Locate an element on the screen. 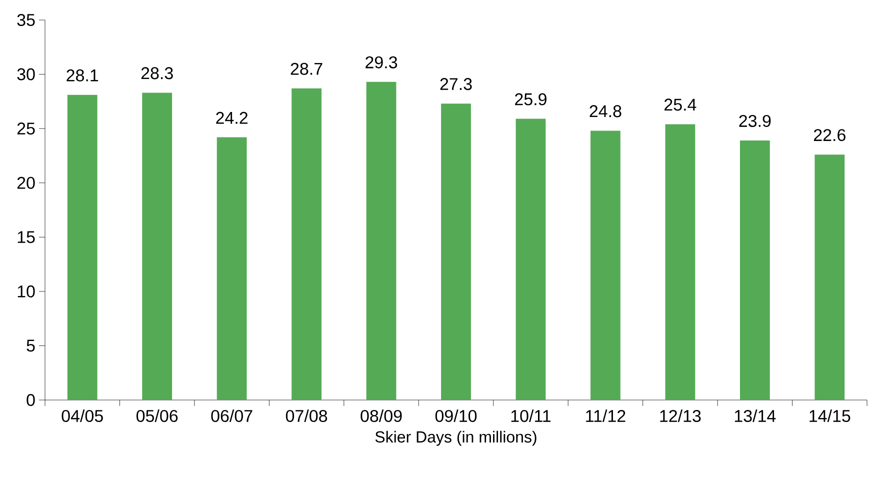  y-tick-label: 30 is located at coordinates (26, 74).